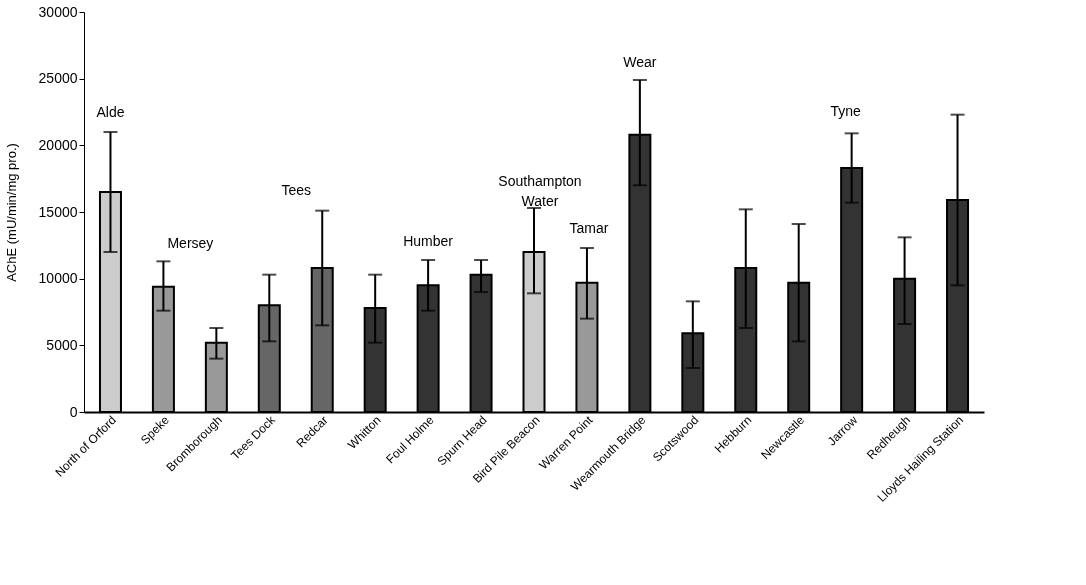 The image size is (1086, 585). Describe the element at coordinates (110, 112) in the screenshot. I see `annotation: Alde` at that location.